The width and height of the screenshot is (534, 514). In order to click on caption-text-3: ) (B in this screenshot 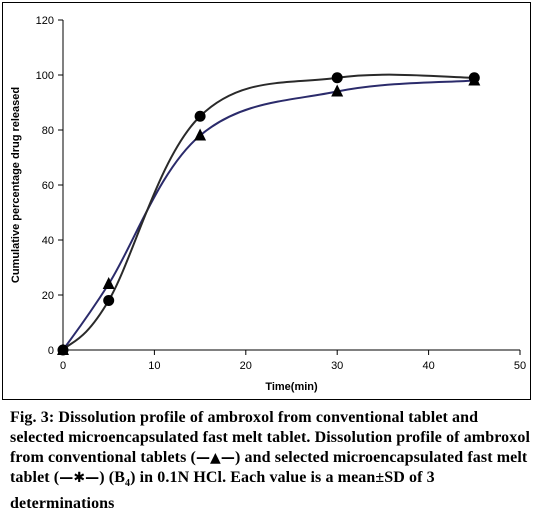, I will do `click(112, 477)`.